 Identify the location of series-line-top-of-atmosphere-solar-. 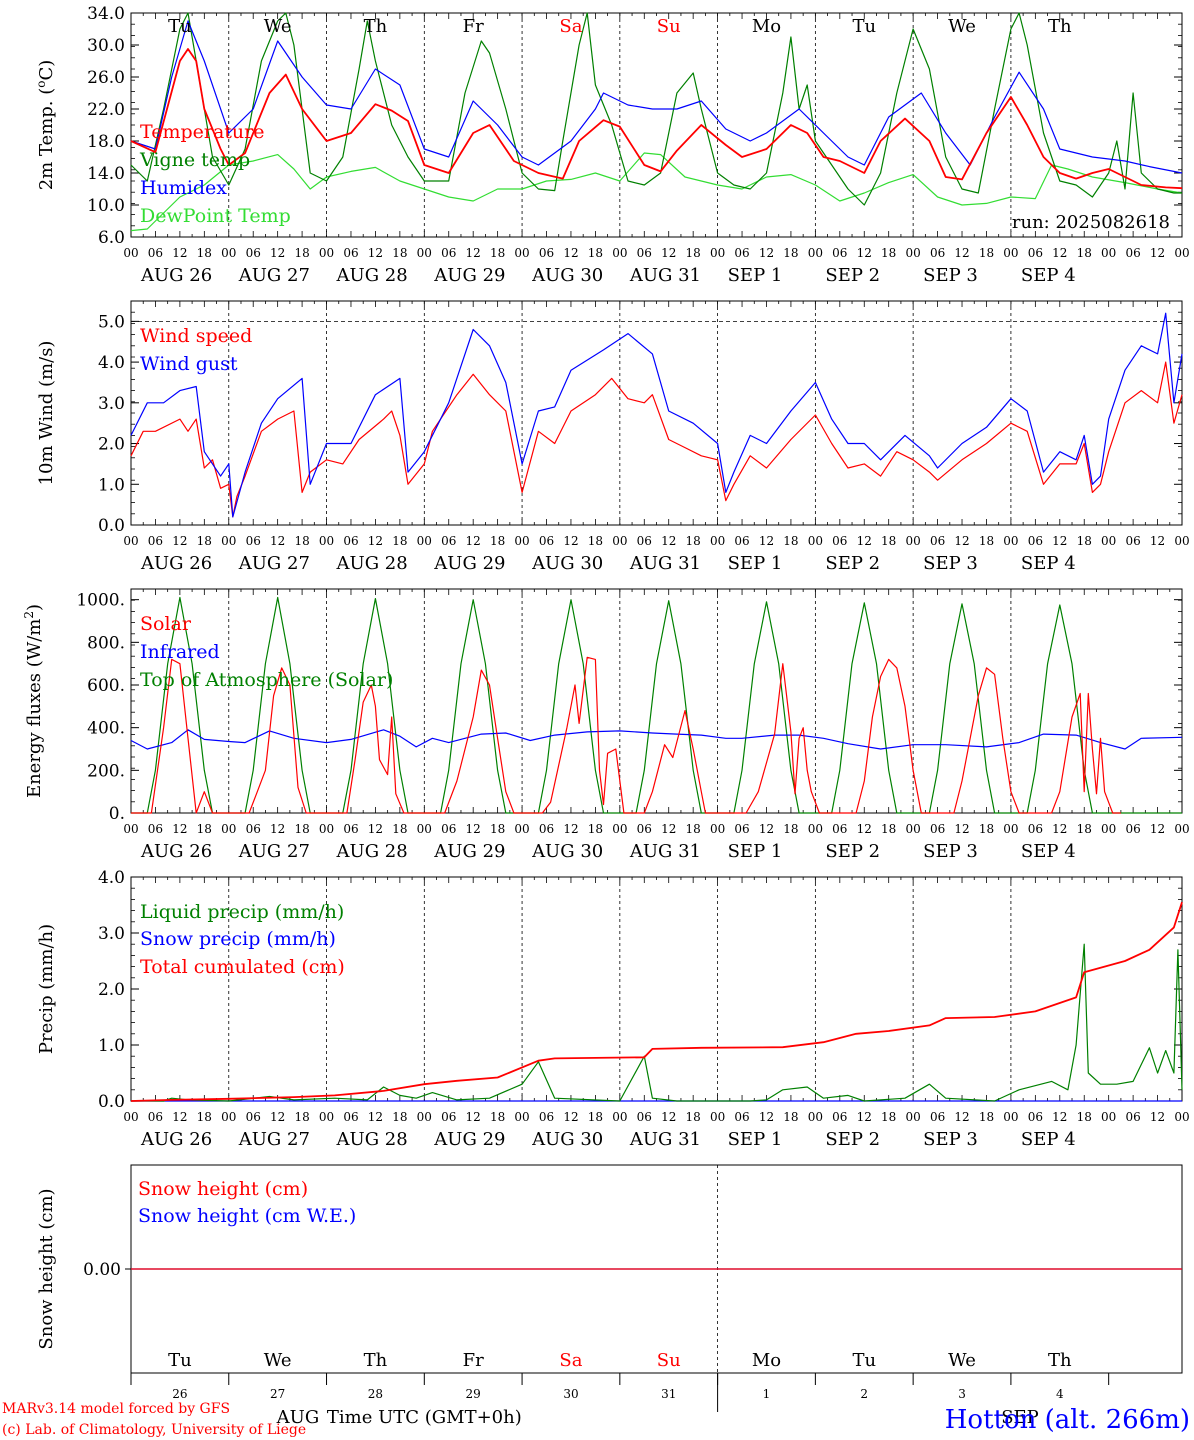
(656, 705).